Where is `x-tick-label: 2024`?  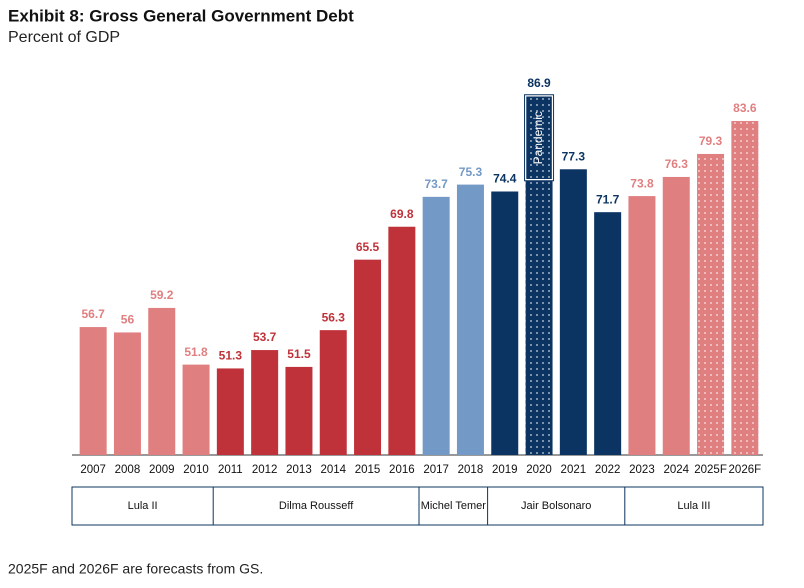
x-tick-label: 2024 is located at coordinates (676, 470).